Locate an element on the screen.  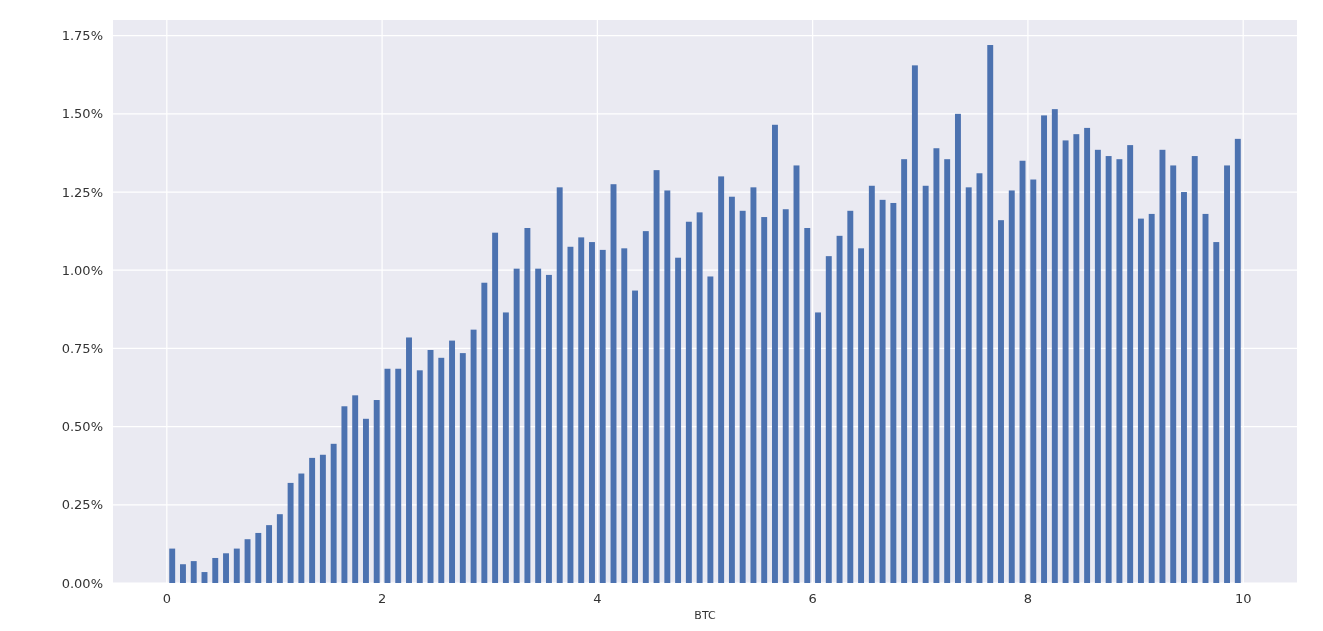
y-tick-label: 1.25% is located at coordinates (82, 192).